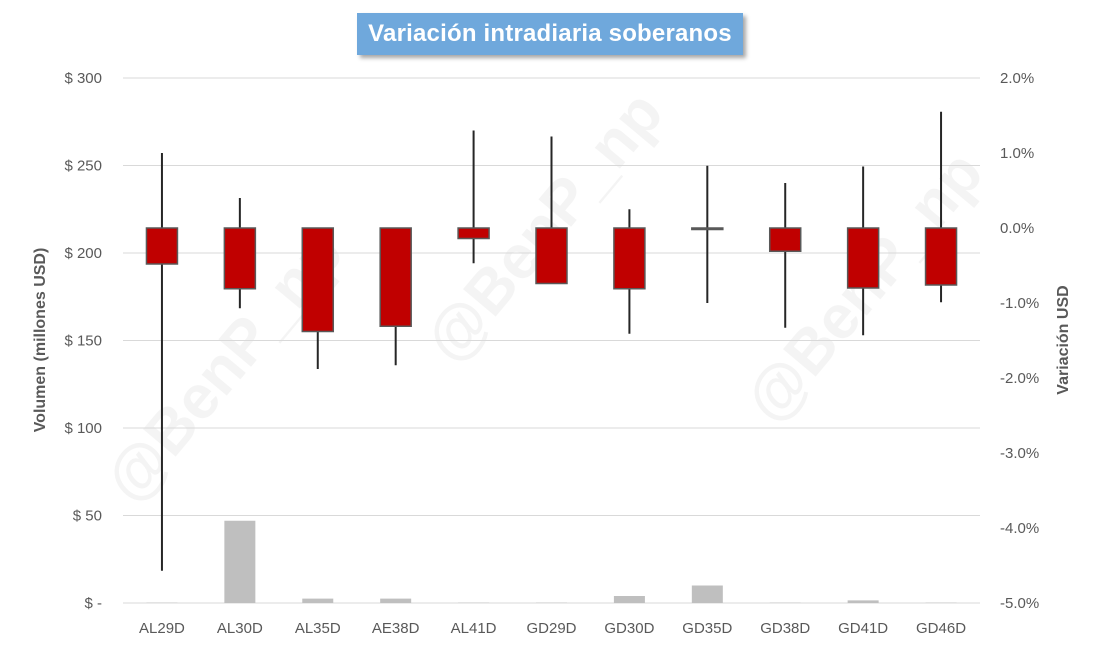  I want to click on watermark-text: @BenP_np, so click(544, 227).